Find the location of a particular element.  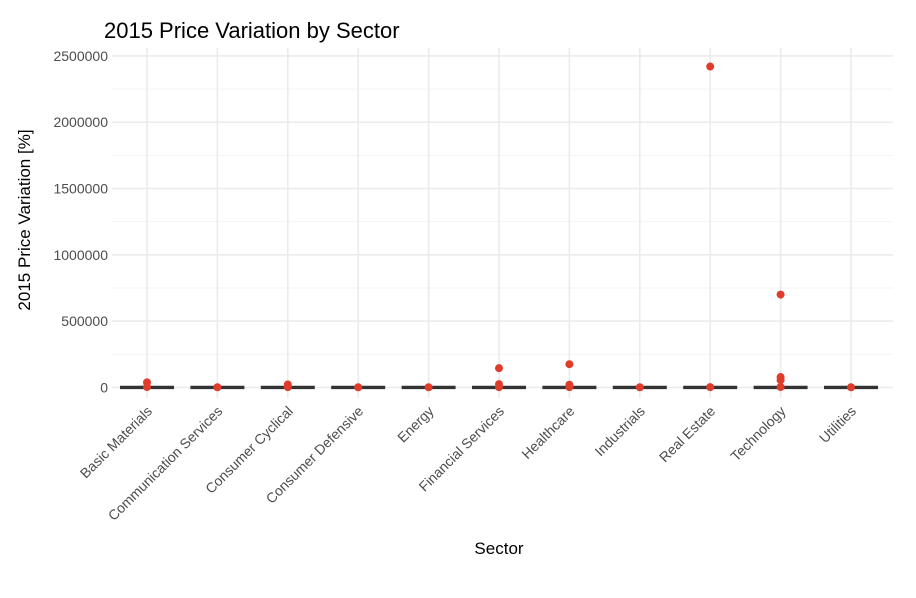

y-tick-label: 500000 is located at coordinates (84, 321).